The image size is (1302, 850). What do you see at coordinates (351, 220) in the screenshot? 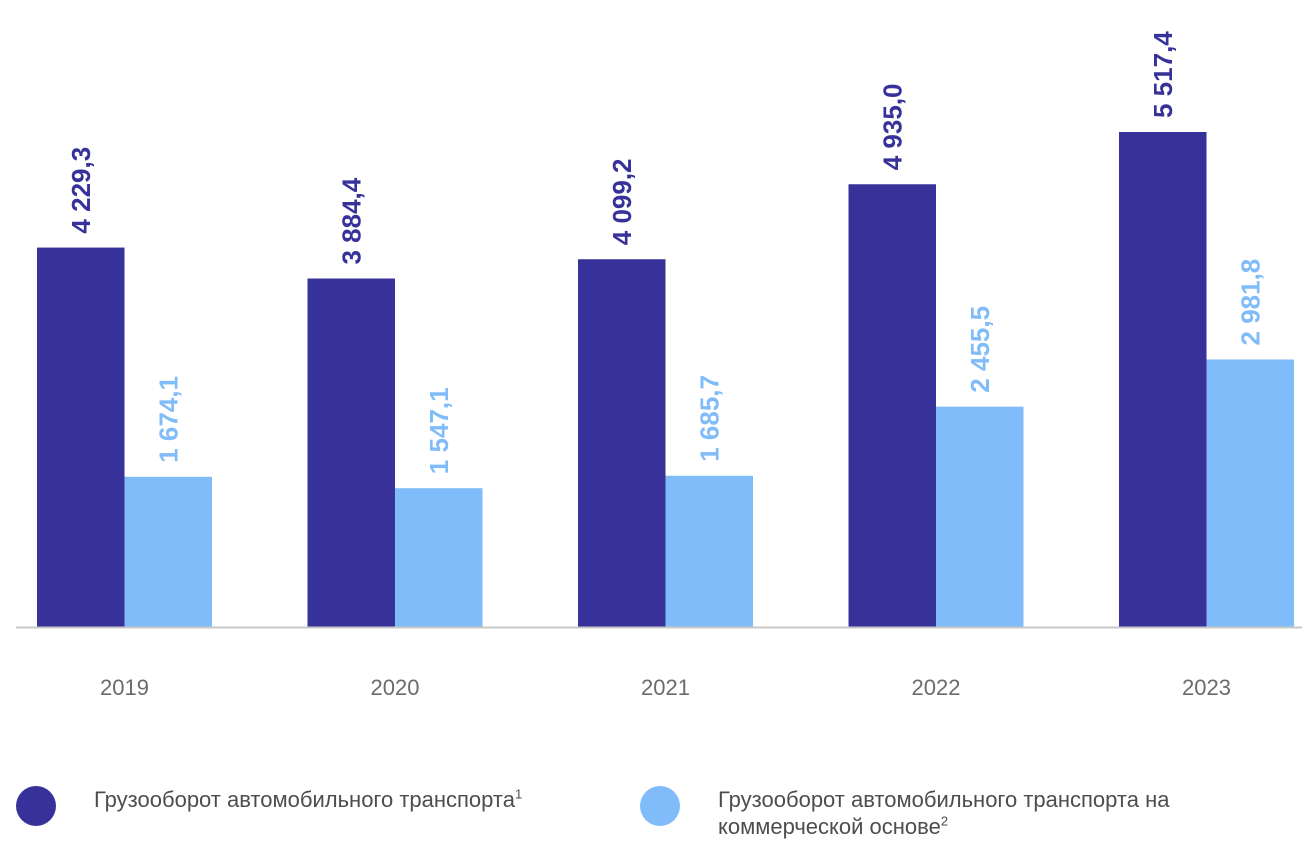
I see `data-label-2020-series-1: 3 884,4` at bounding box center [351, 220].